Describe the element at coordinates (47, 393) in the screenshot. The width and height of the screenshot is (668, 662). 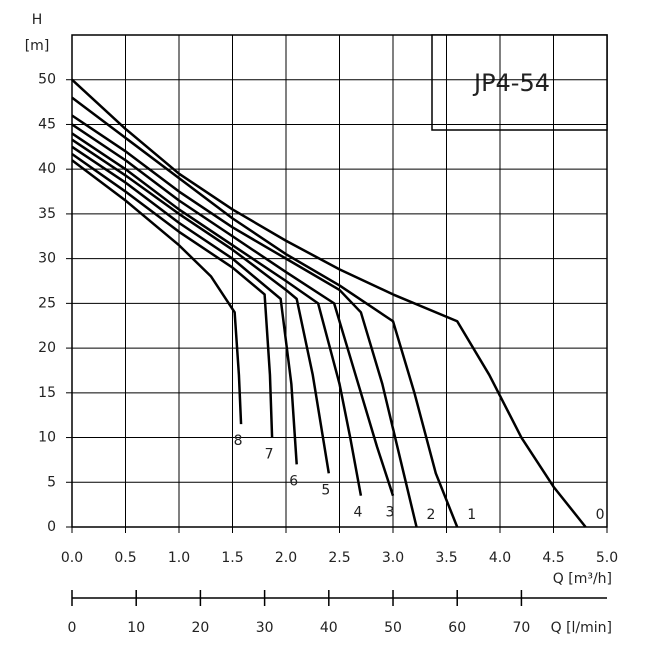
I see `y-tick-label: 15` at that location.